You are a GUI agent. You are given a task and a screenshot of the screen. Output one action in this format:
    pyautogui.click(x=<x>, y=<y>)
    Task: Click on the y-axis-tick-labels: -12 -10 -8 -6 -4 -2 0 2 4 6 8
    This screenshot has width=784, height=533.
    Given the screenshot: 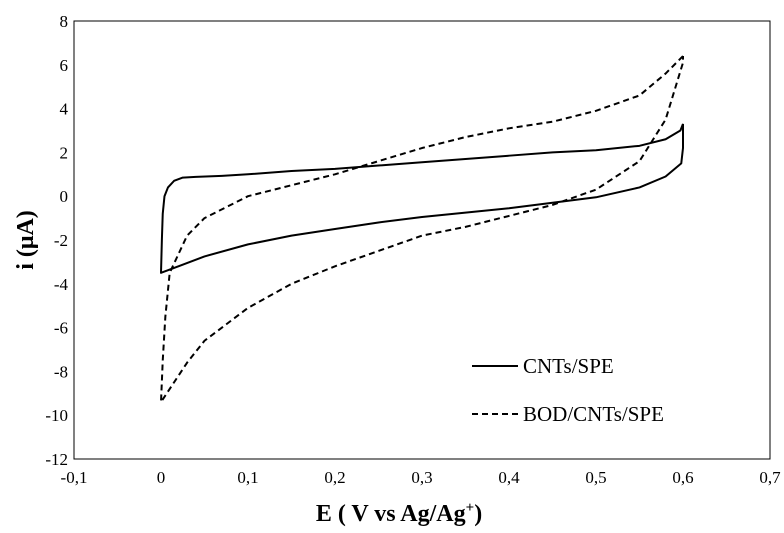 What is the action you would take?
    pyautogui.click(x=56, y=240)
    